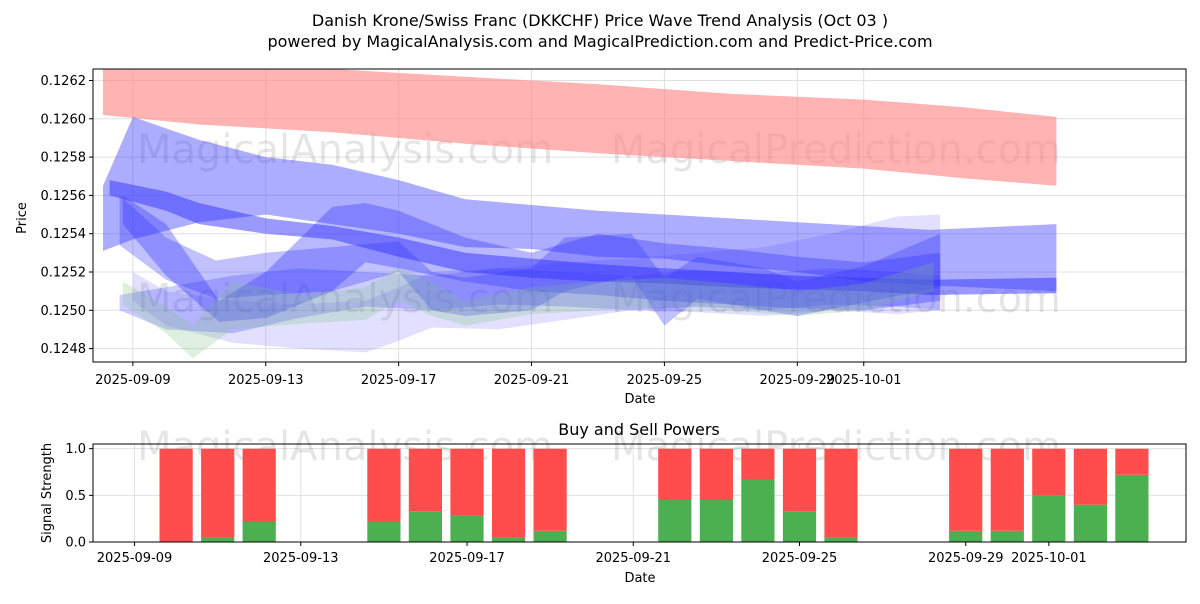 This screenshot has width=1200, height=604. Describe the element at coordinates (64, 272) in the screenshot. I see `price-y-tick-label-2: 0.1252` at that location.